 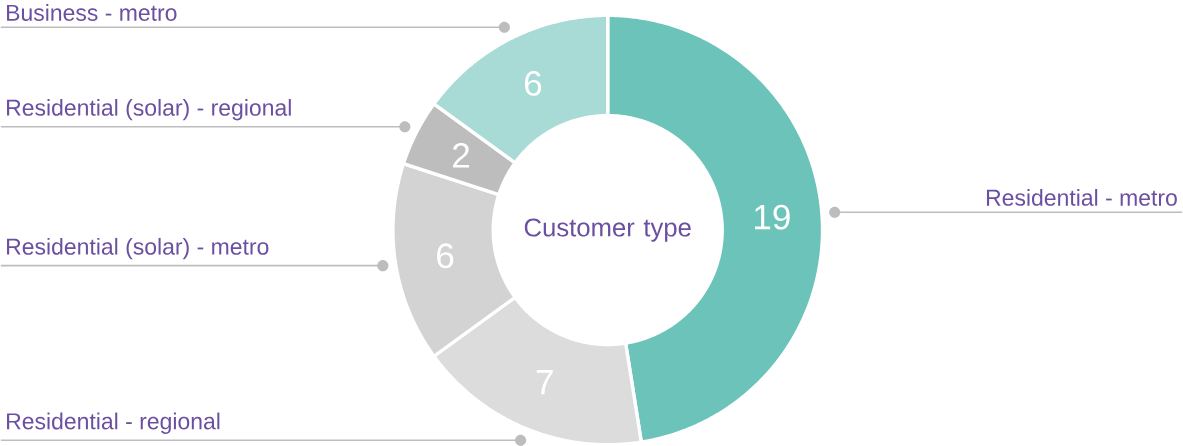 I want to click on slice-label: Business - metro, so click(x=92, y=12).